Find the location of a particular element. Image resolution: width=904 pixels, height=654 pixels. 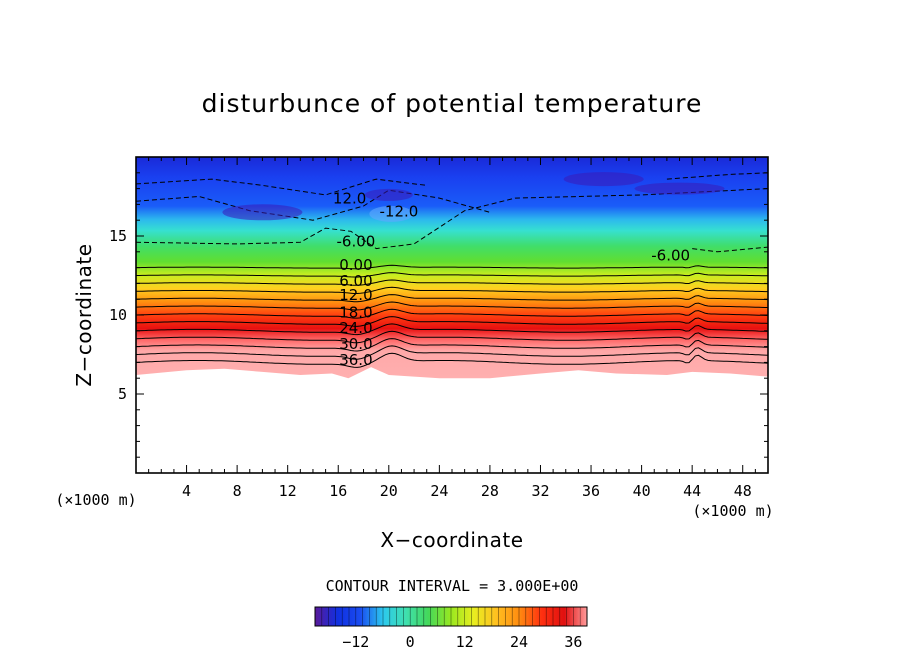

warm-patch is located at coordinates (391, 213).